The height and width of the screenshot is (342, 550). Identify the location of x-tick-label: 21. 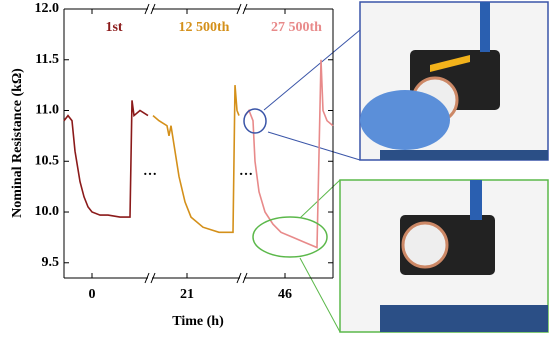
(187, 294).